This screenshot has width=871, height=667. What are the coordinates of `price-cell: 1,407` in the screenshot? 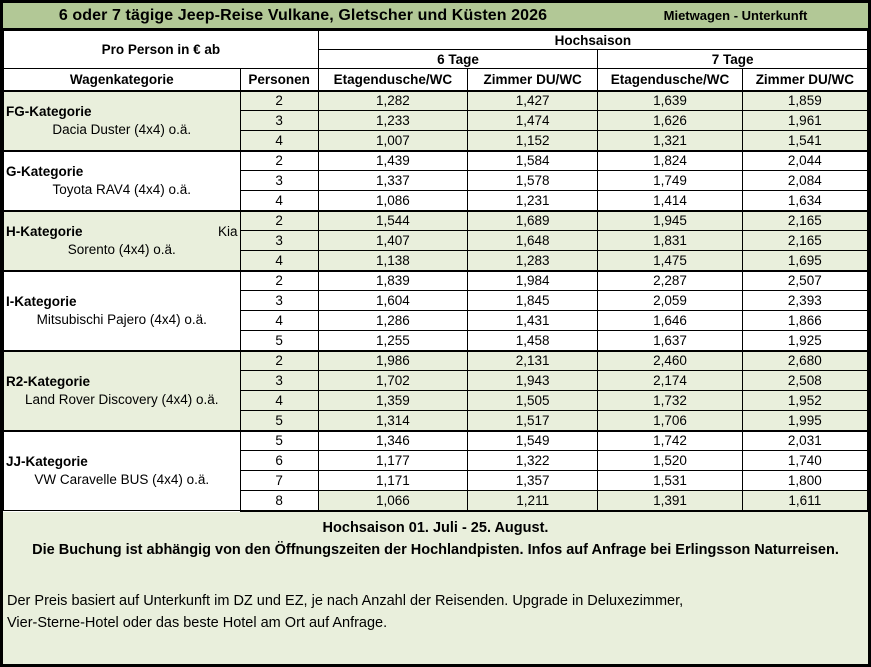 It's located at (393, 240).